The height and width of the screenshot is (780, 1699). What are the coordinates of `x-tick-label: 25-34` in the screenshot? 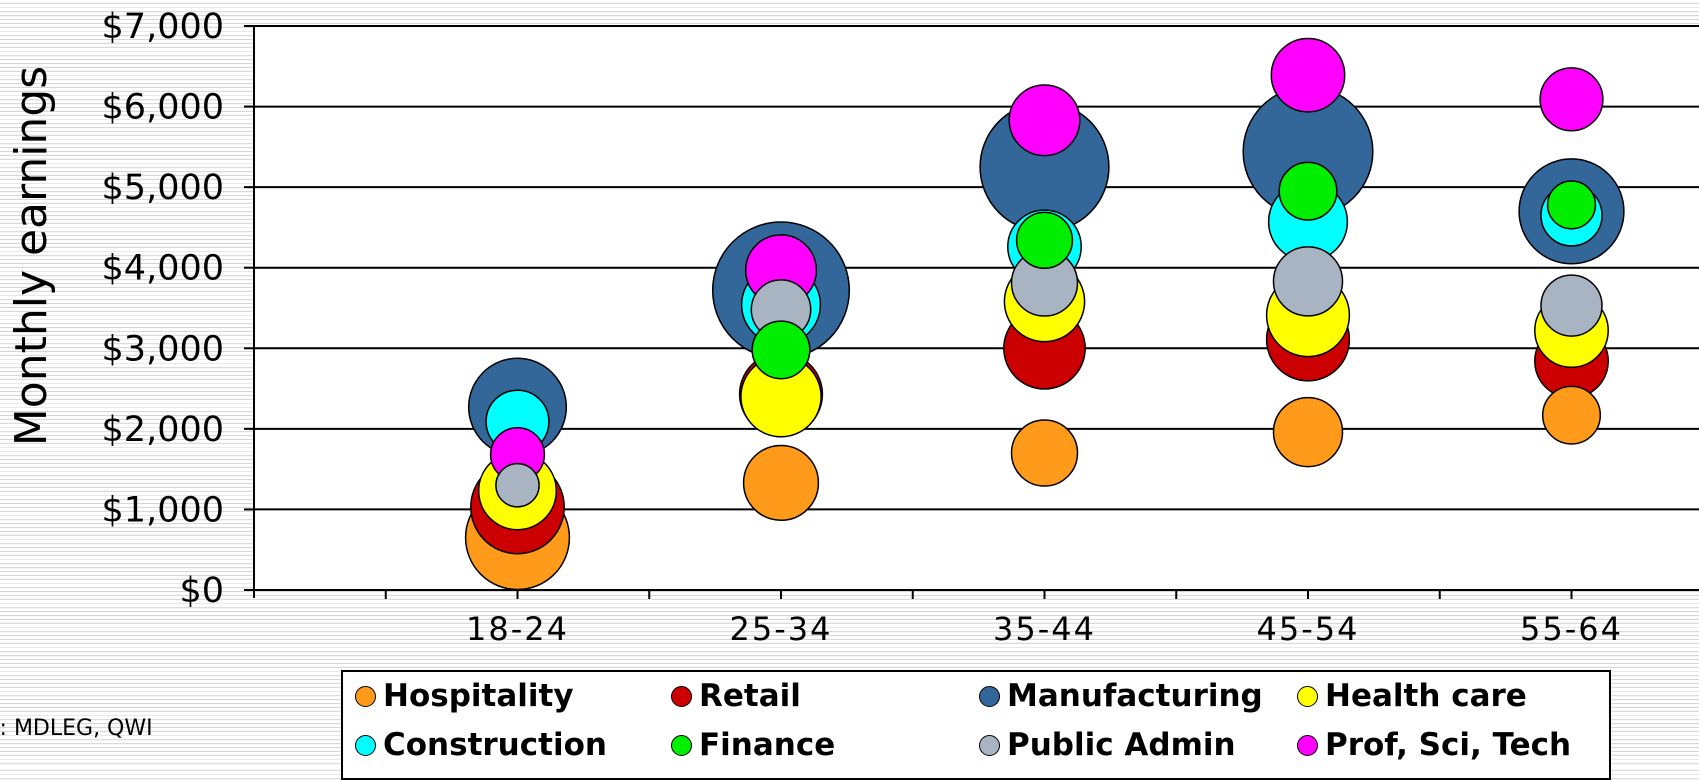 It's located at (781, 629).